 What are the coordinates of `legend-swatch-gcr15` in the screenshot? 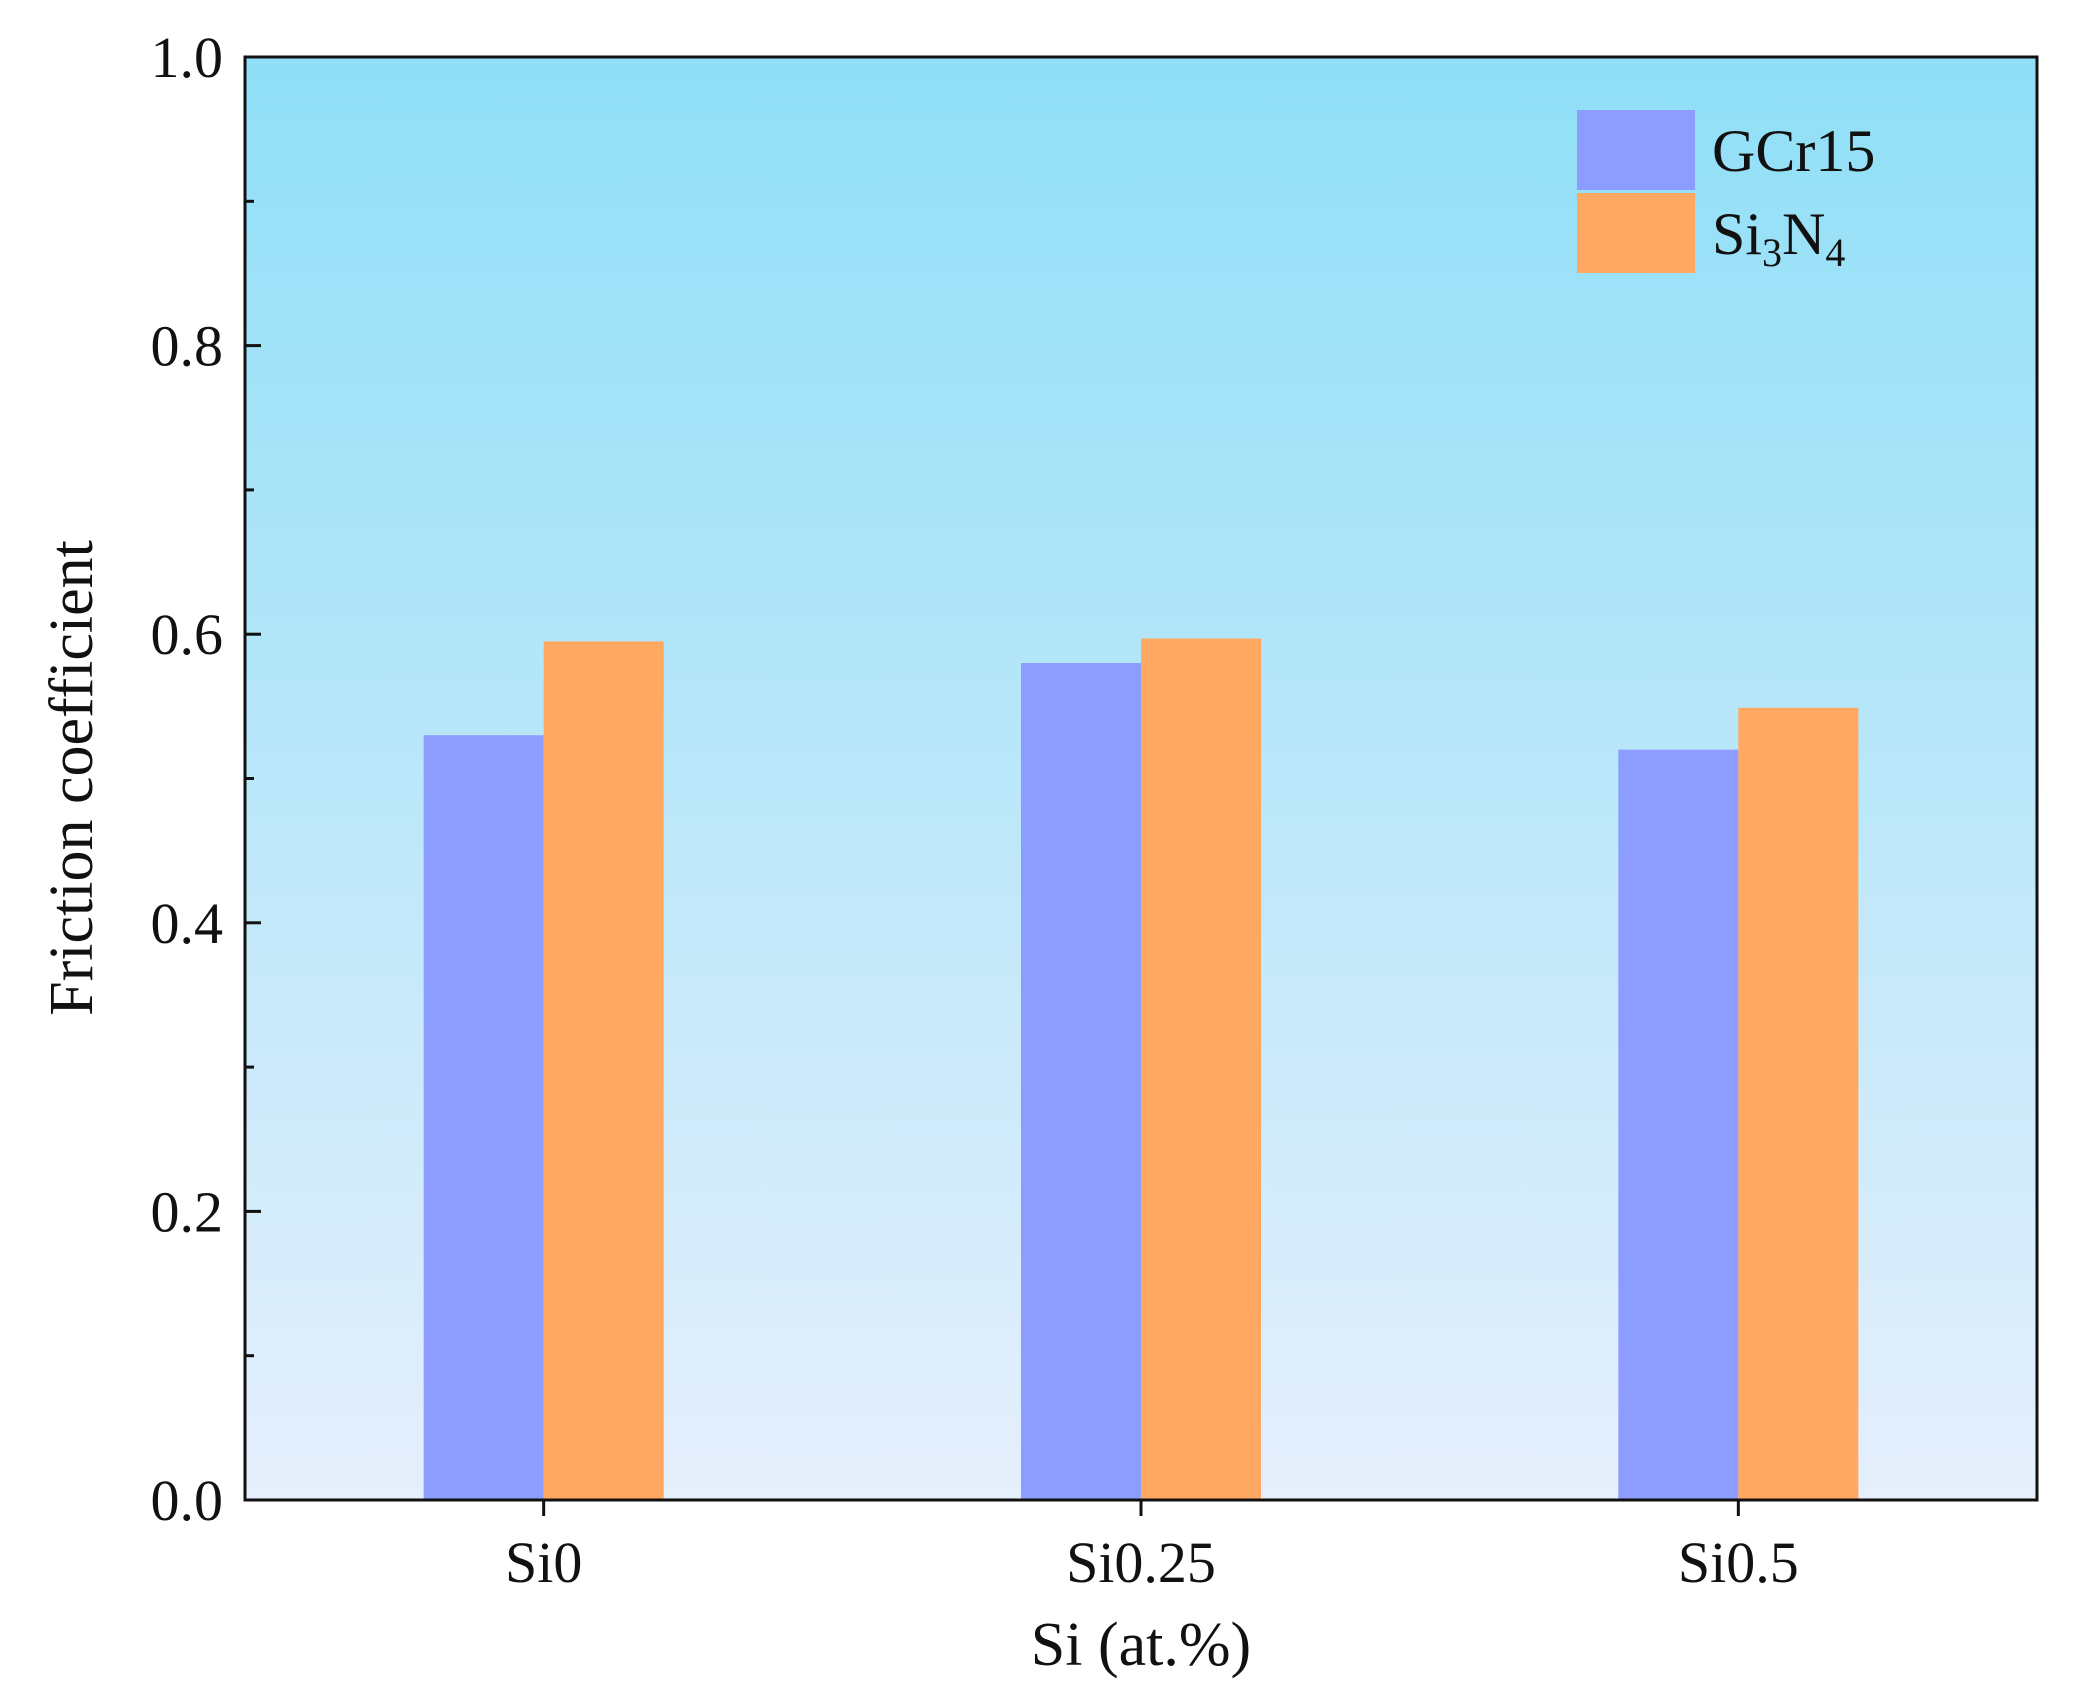 It's located at (1636, 150).